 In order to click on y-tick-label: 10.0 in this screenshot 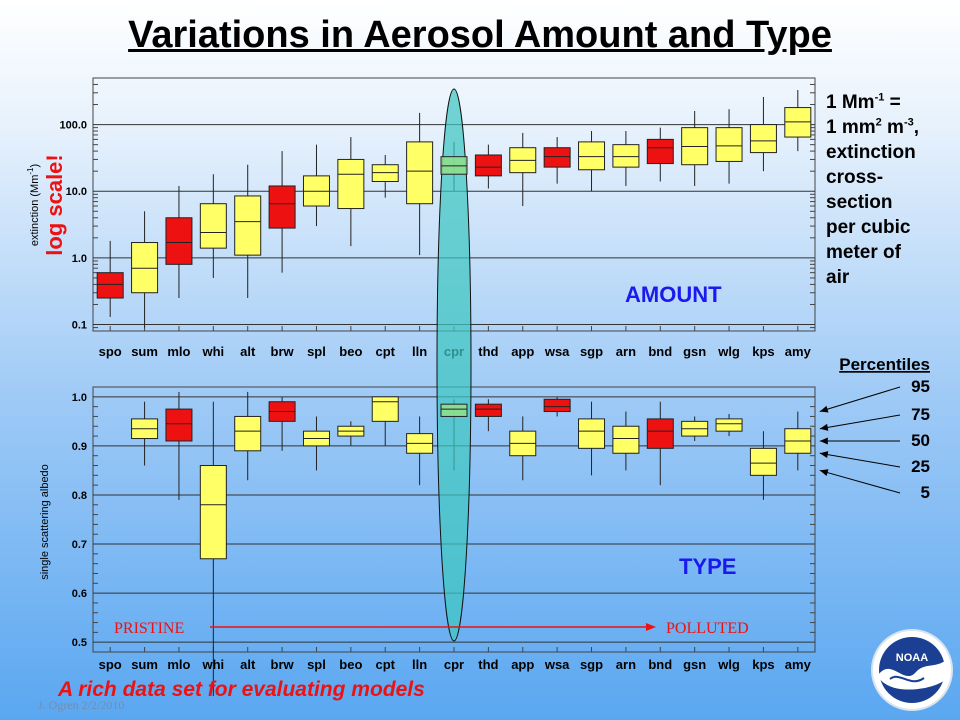, I will do `click(76, 192)`.